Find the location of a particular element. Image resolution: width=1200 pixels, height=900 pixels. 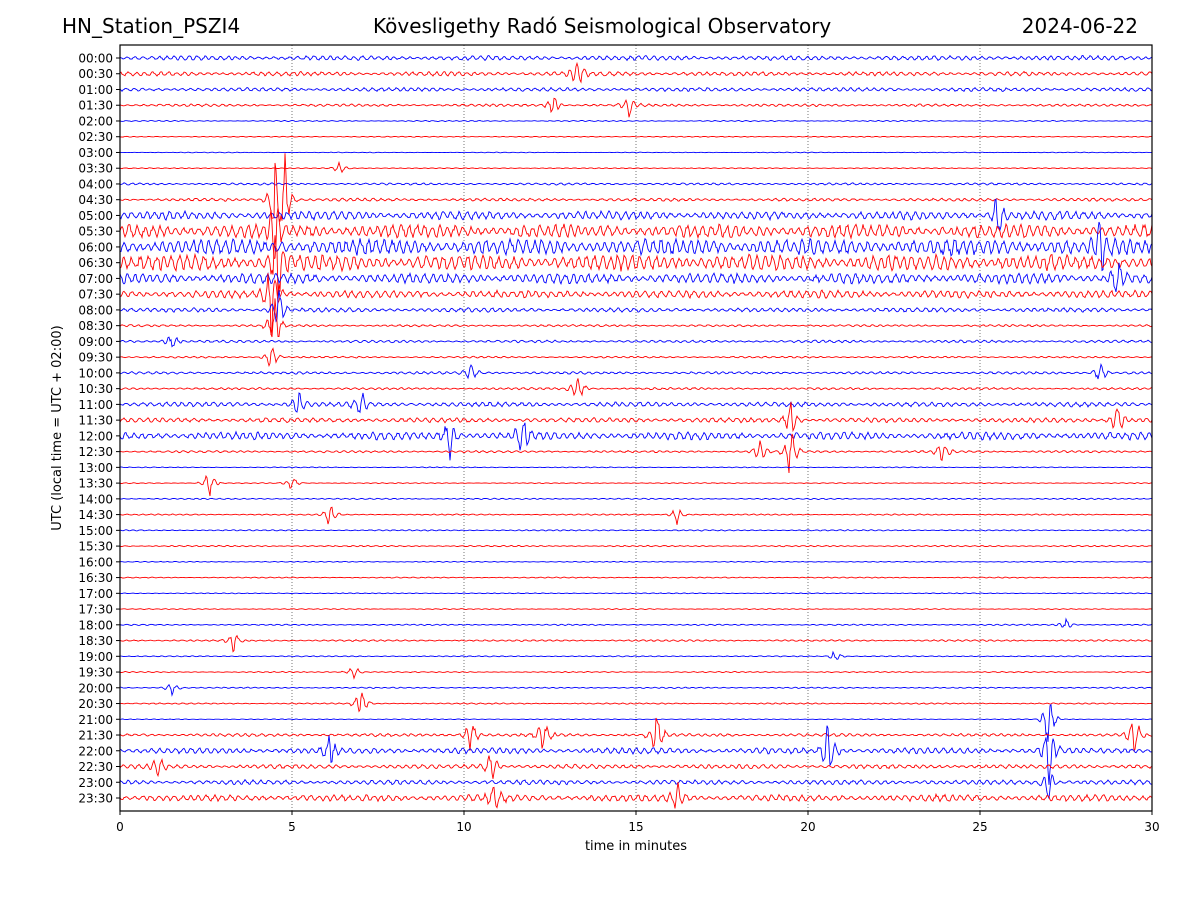

x-tick-label: 25 is located at coordinates (979, 827).